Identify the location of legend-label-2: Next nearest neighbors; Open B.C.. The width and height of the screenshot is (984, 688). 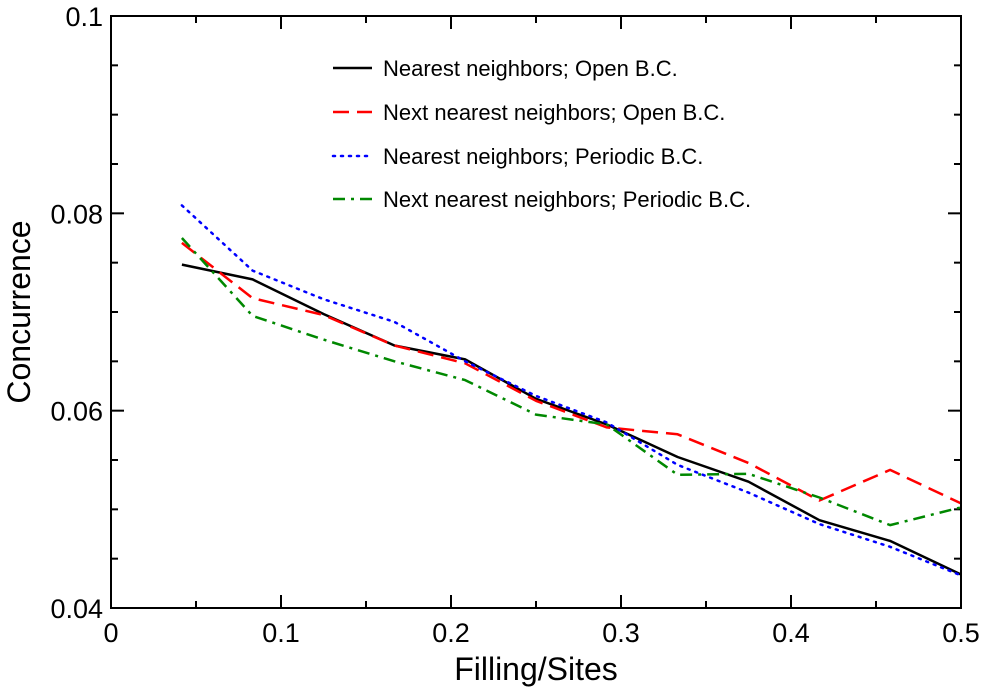
(554, 112).